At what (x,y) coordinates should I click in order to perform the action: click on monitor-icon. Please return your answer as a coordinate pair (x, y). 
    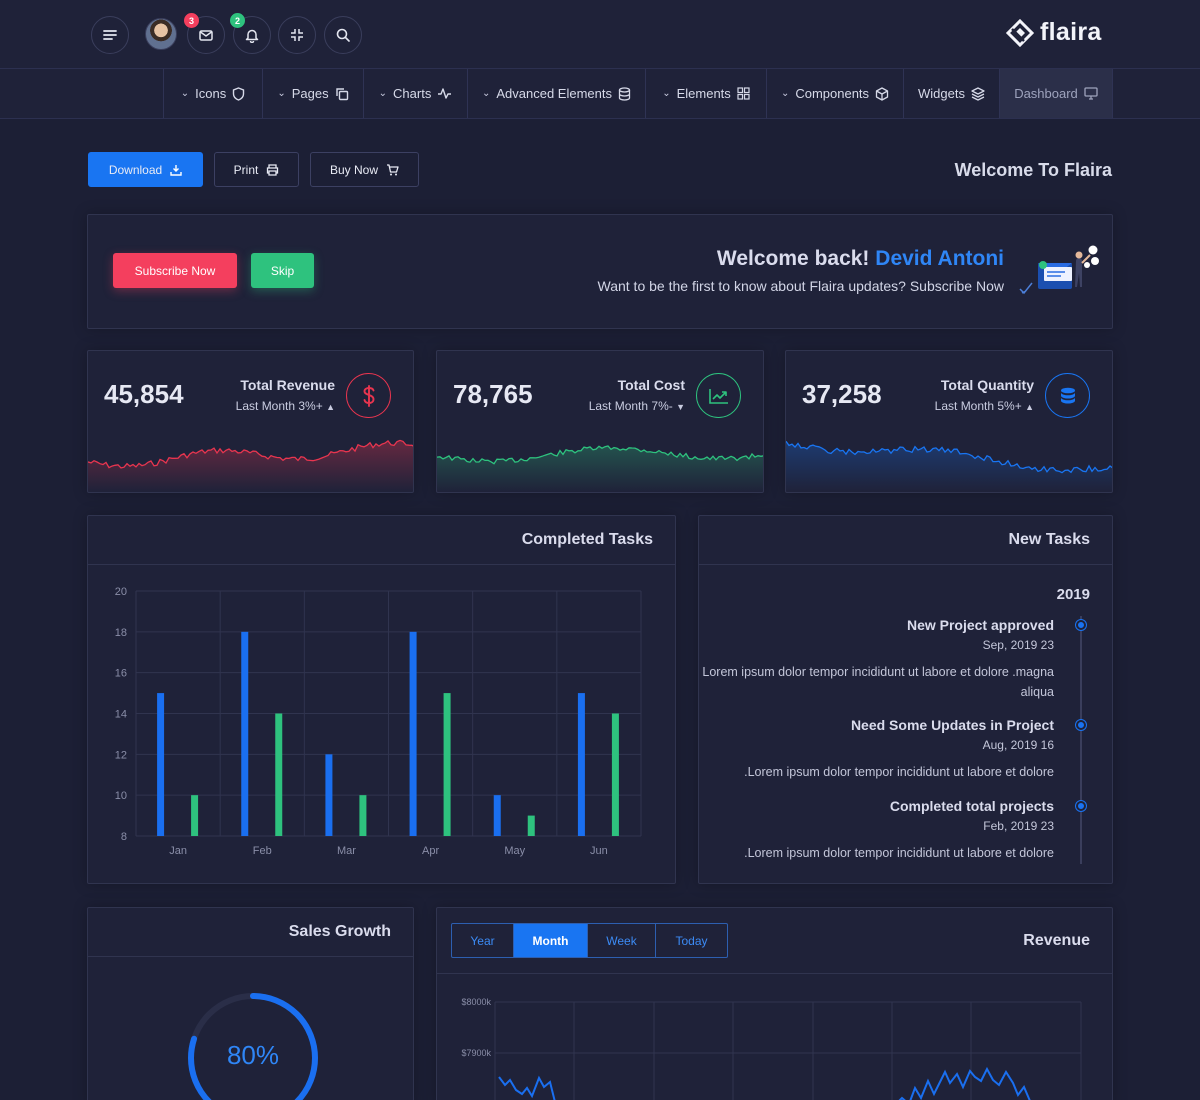
    Looking at the image, I should click on (1091, 93).